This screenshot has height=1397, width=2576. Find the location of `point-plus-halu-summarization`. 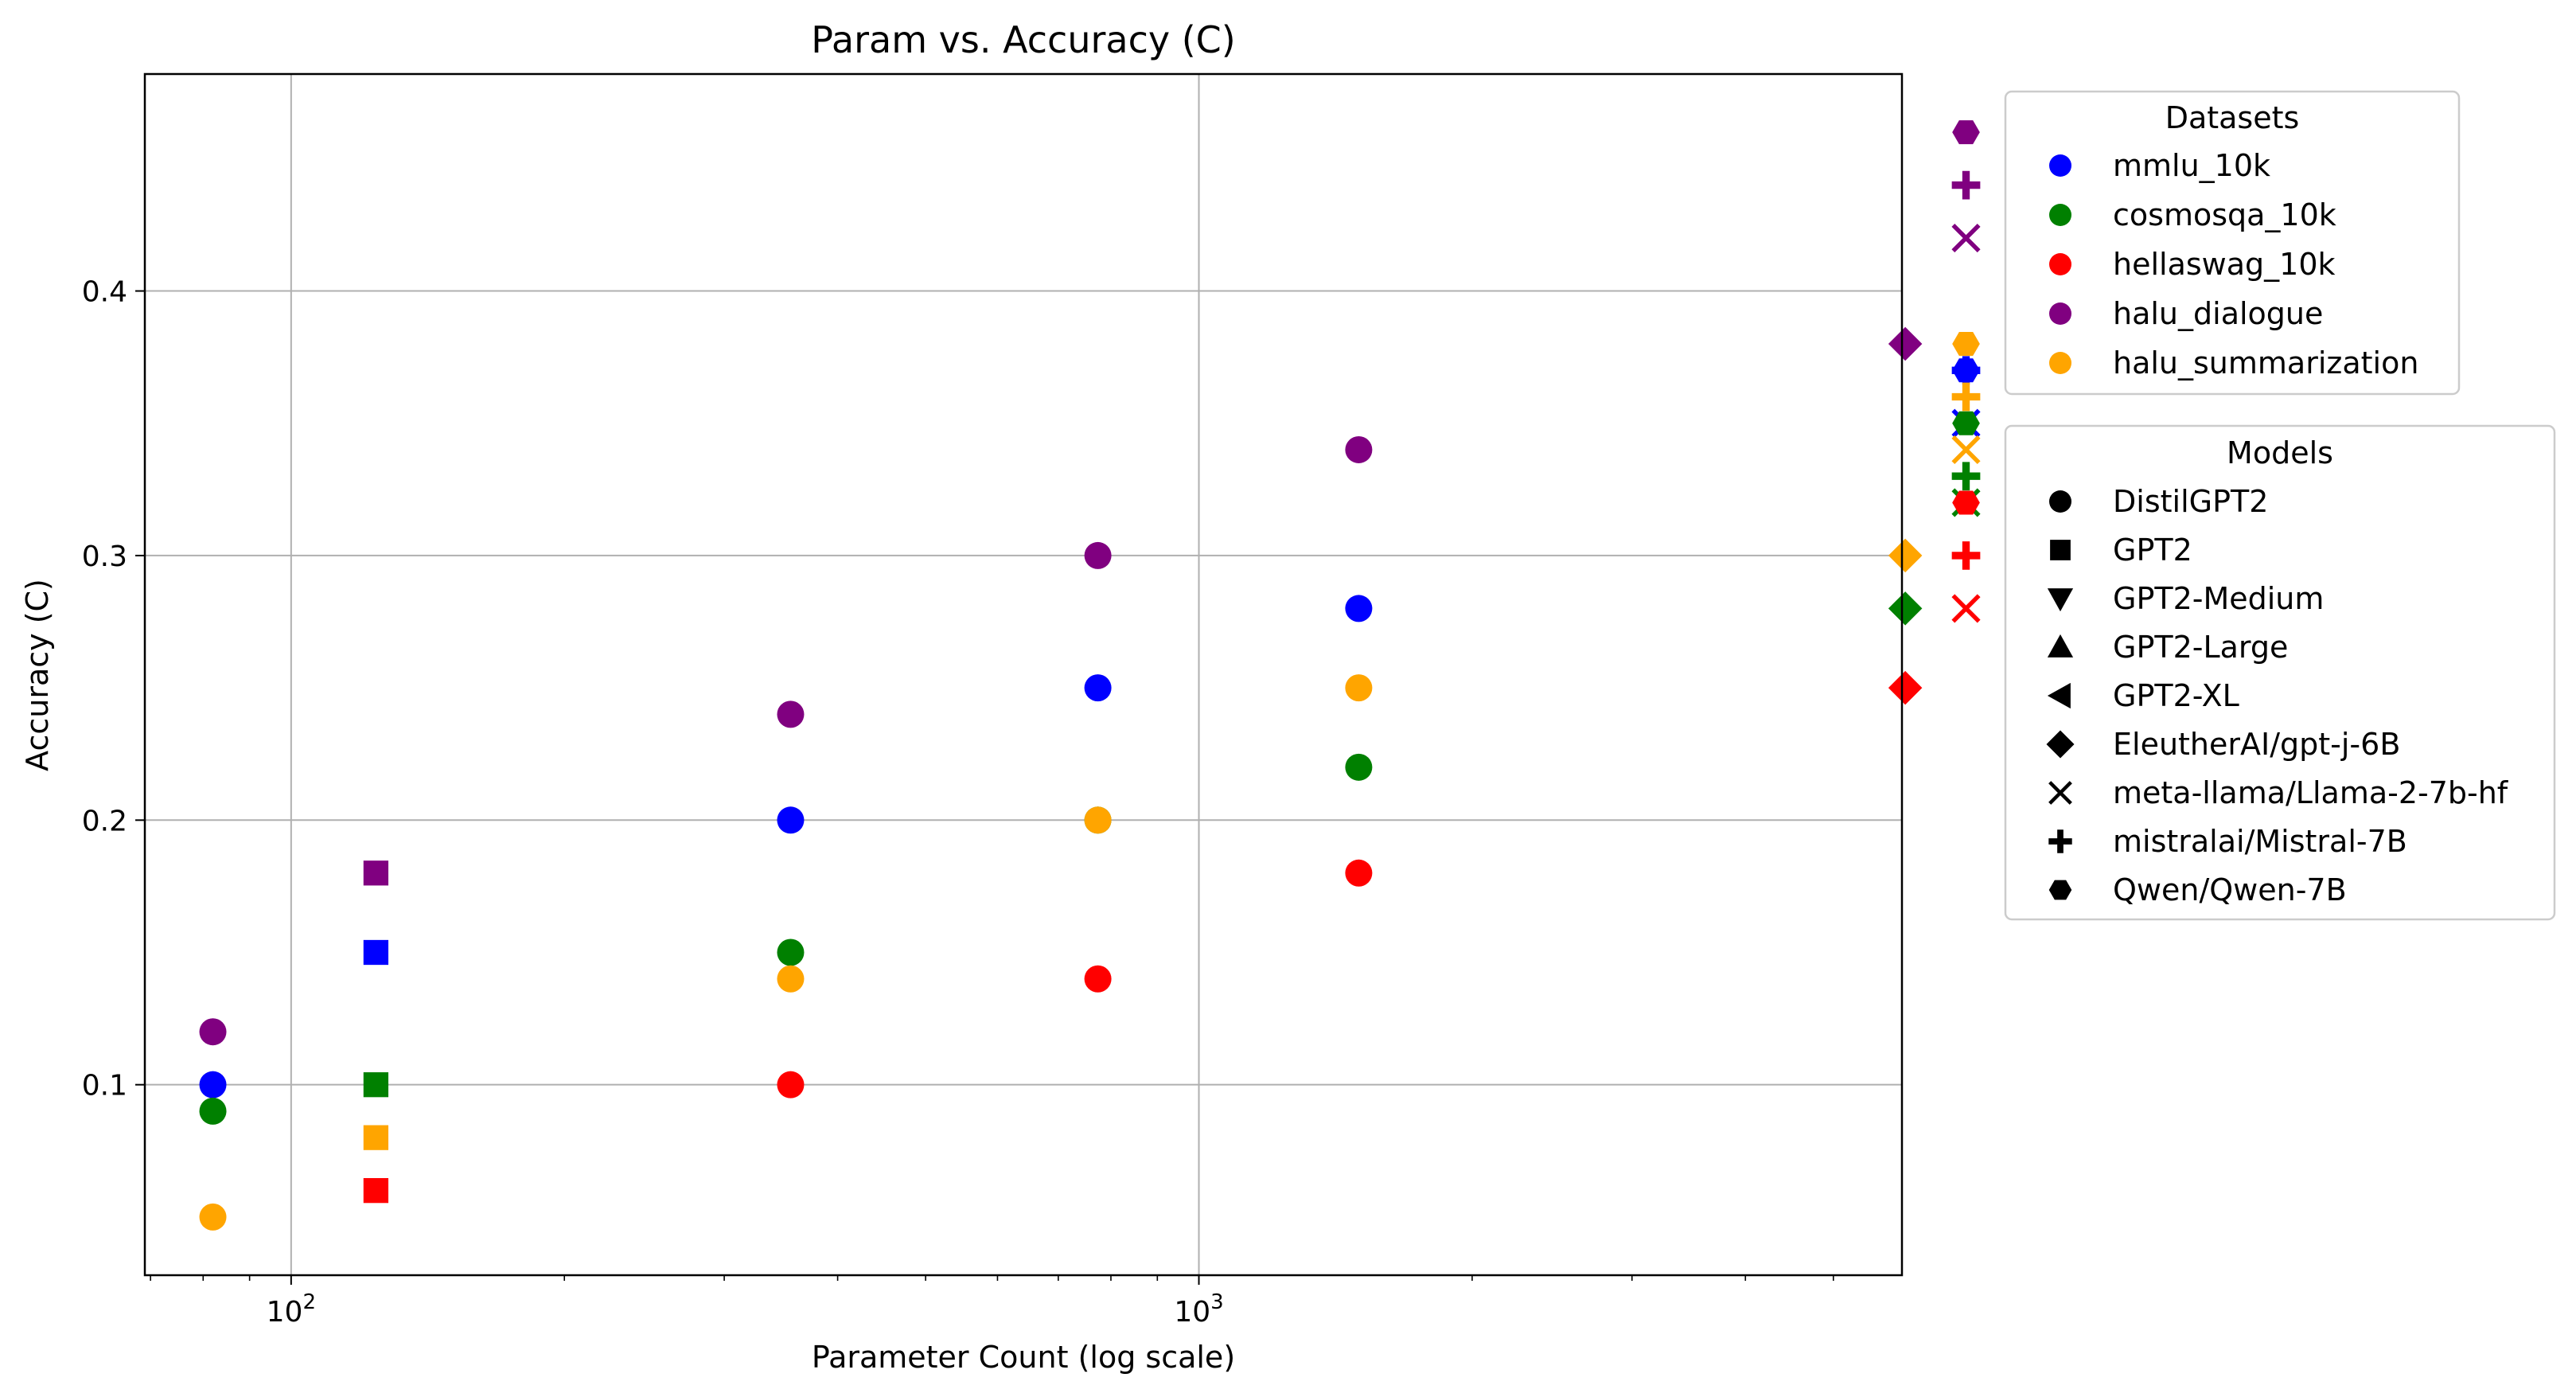

point-plus-halu-summarization is located at coordinates (1966, 397).